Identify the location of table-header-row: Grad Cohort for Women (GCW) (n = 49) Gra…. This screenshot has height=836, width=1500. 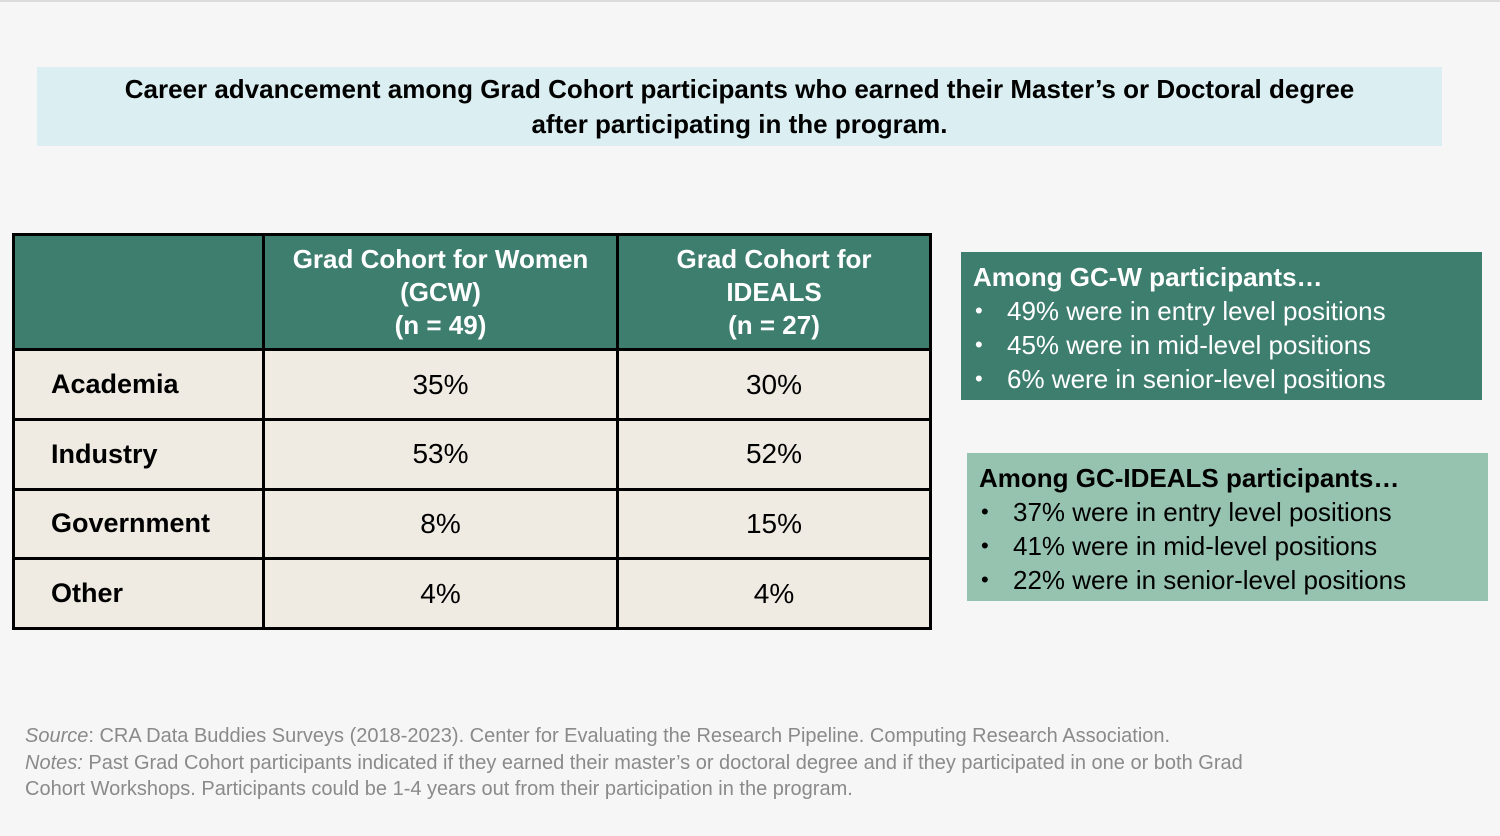
(472, 292).